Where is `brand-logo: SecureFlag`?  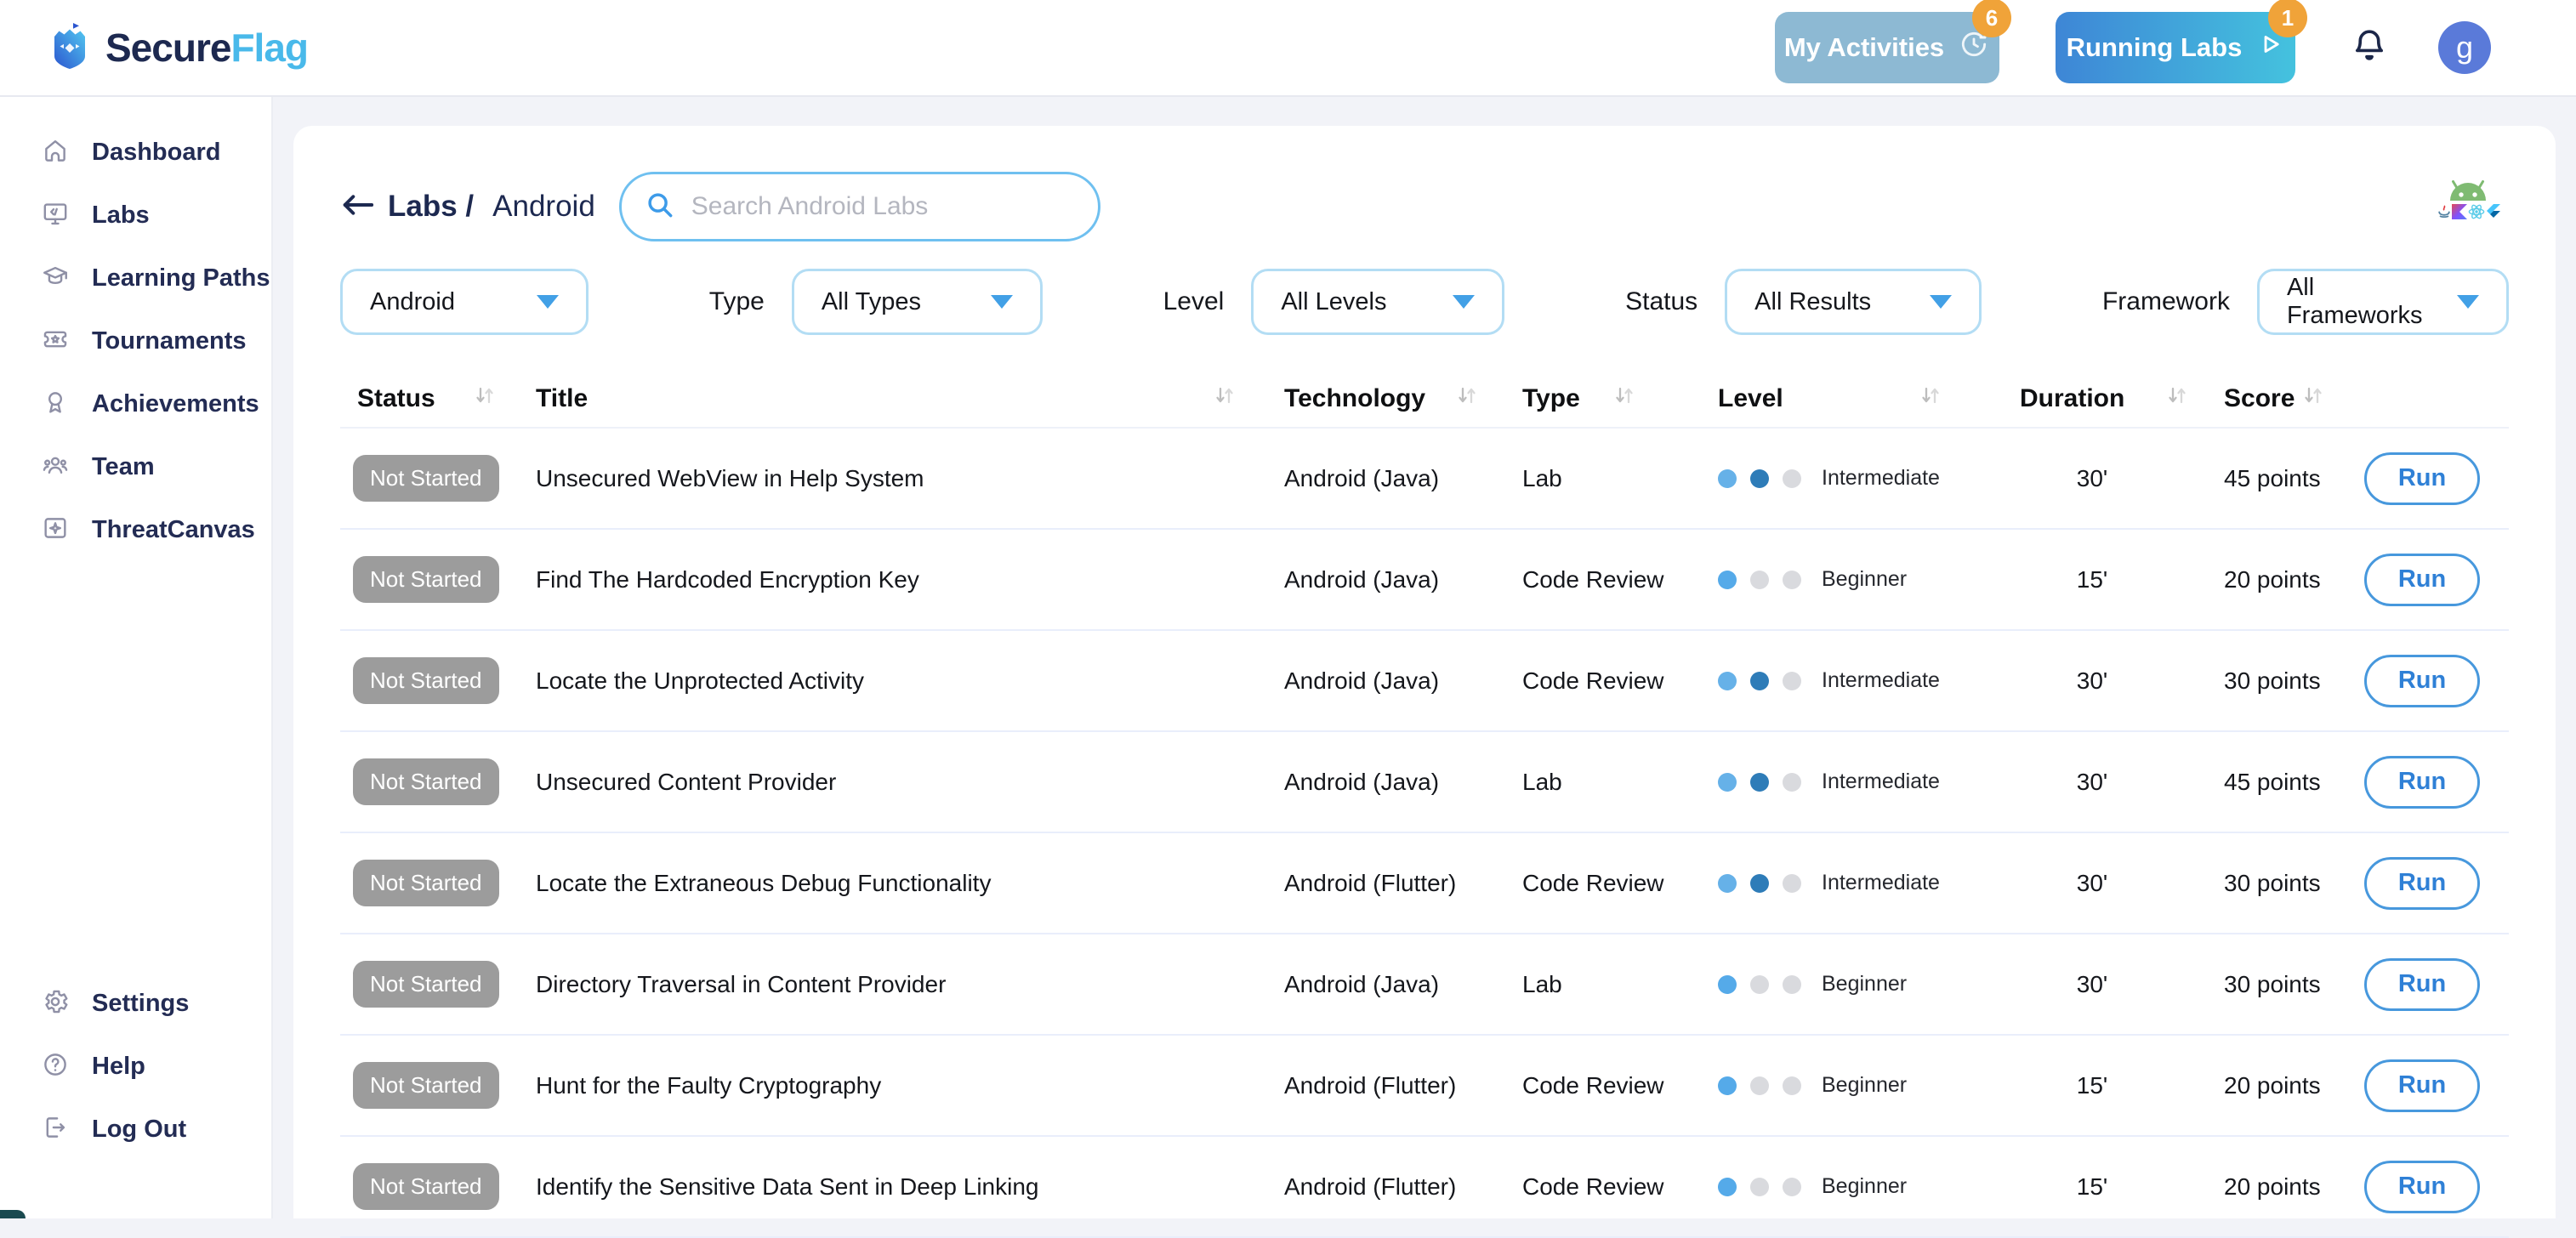
brand-logo: SecureFlag is located at coordinates (178, 48).